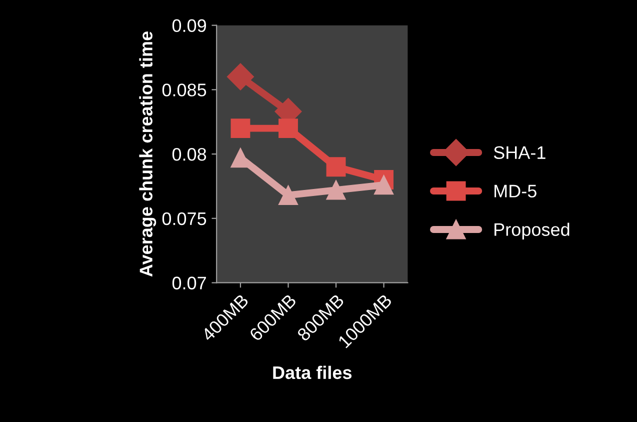 The image size is (637, 422). I want to click on legend-label: MD-5, so click(515, 191).